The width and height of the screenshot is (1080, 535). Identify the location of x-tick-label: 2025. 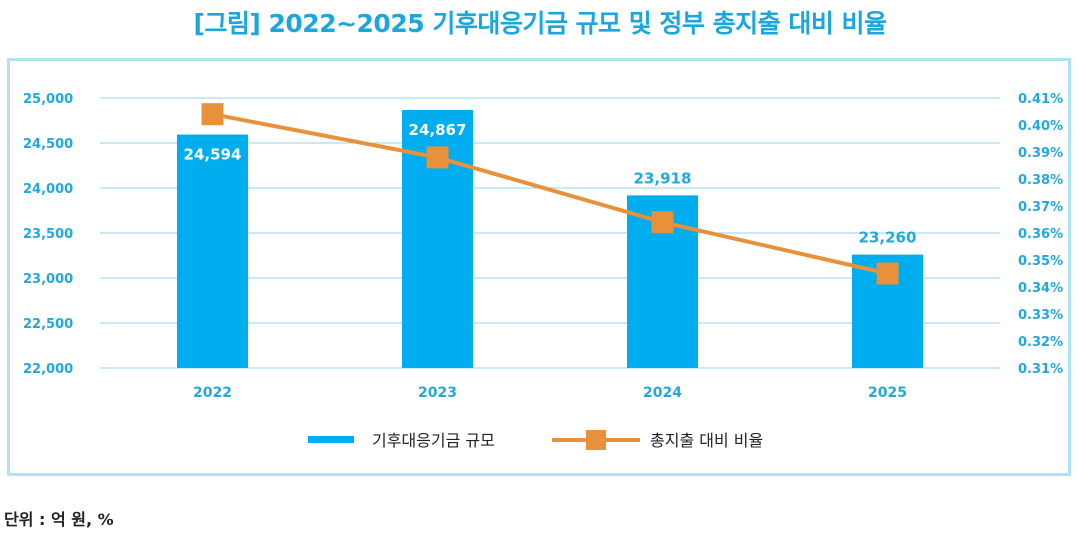
(887, 393).